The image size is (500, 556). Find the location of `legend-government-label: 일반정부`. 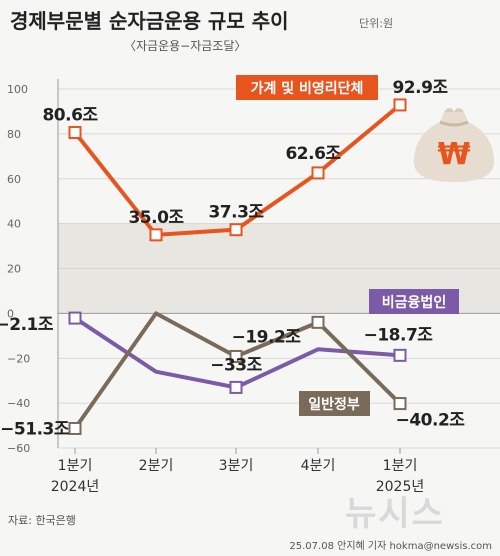

legend-government-label: 일반정부 is located at coordinates (334, 404).